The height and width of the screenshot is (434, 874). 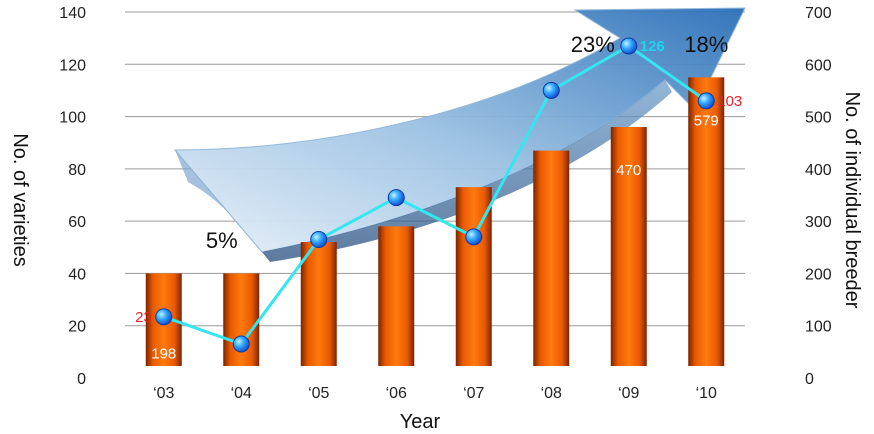 I want to click on y2-tick-label: 300, so click(x=818, y=222).